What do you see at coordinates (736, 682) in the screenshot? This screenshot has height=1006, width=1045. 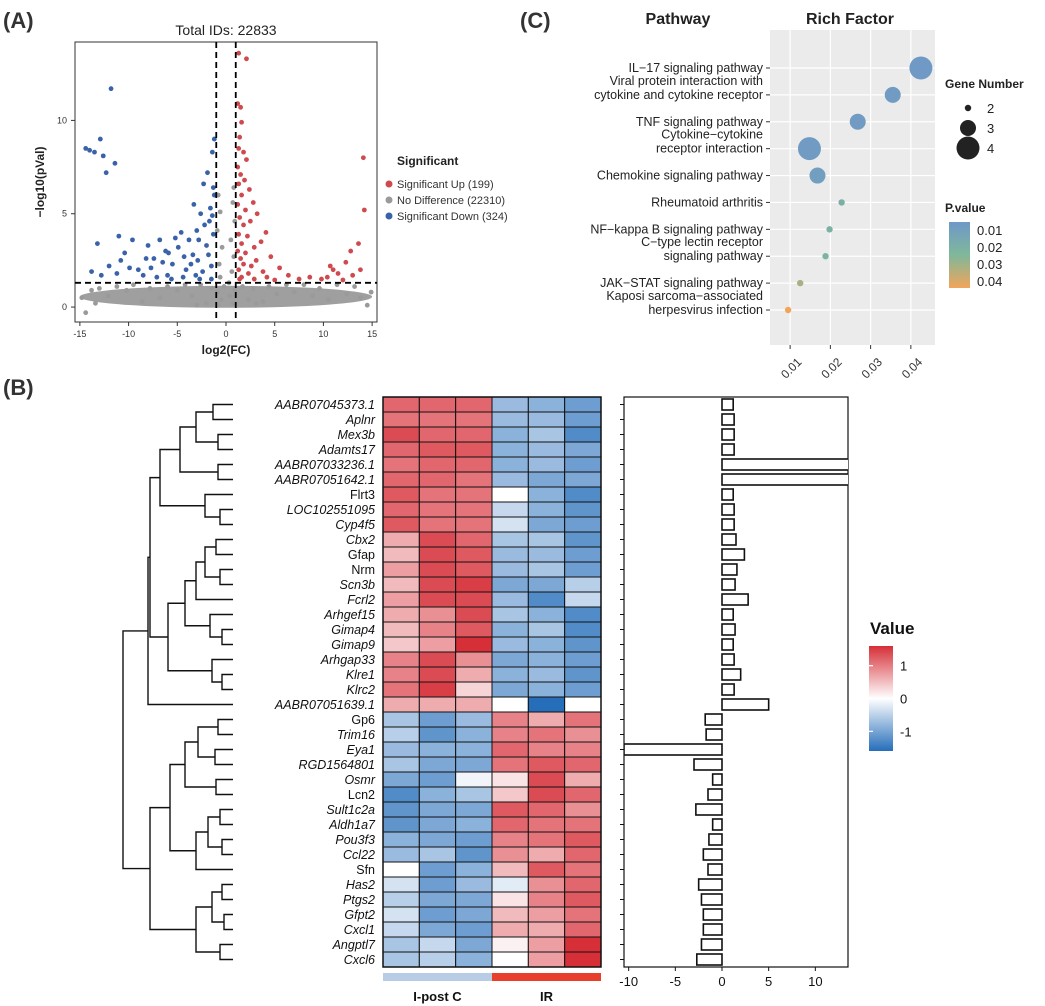 I see `bars-group` at bounding box center [736, 682].